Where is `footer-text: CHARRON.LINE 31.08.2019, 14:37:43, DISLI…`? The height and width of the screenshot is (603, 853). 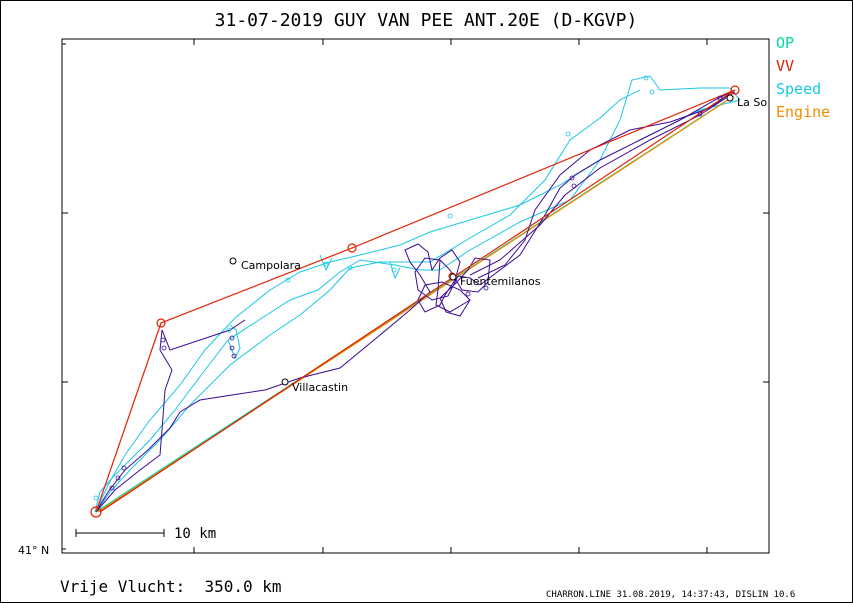
footer-text: CHARRON.LINE 31.08.2019, 14:37:43, DISLI… is located at coordinates (670, 595).